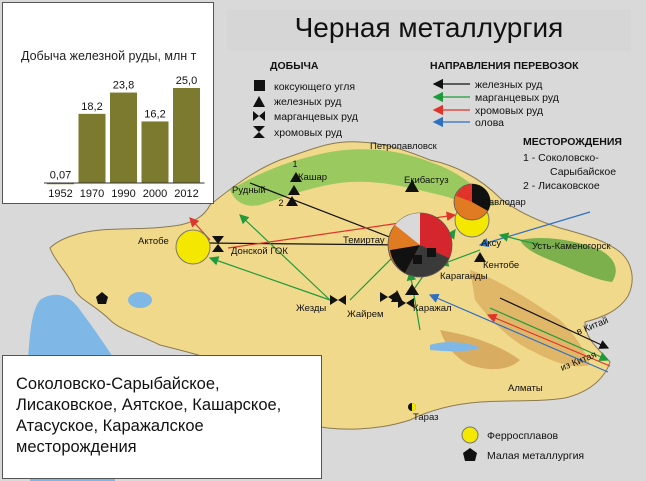 This screenshot has width=646, height=481. I want to click on legend-mining-title: ДОБЫЧА, so click(294, 66).